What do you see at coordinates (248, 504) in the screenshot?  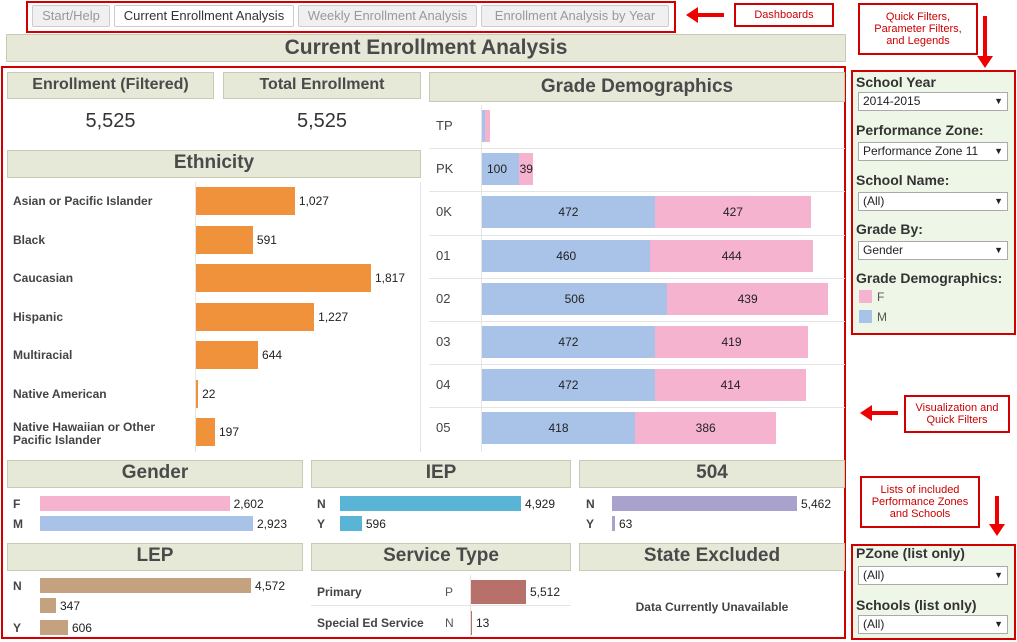 I see `gender-value: 2,602` at bounding box center [248, 504].